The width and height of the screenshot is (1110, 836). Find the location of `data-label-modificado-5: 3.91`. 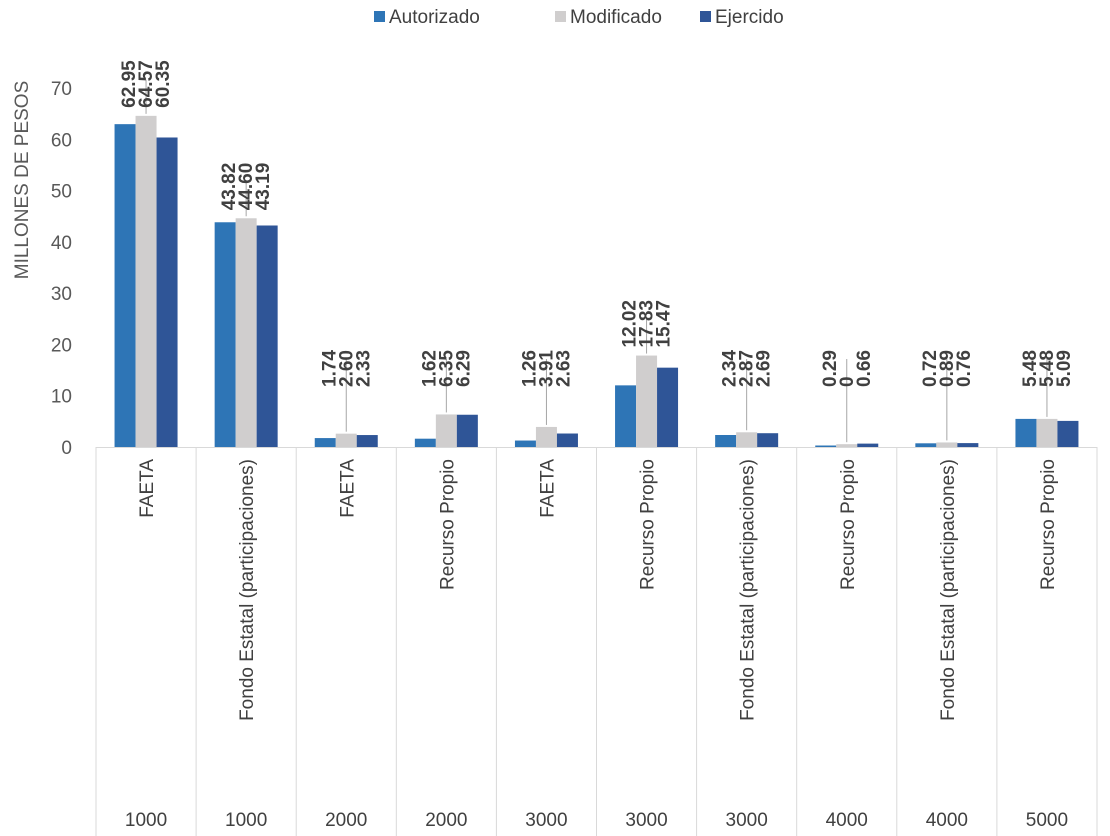

data-label-modificado-5: 3.91 is located at coordinates (546, 368).